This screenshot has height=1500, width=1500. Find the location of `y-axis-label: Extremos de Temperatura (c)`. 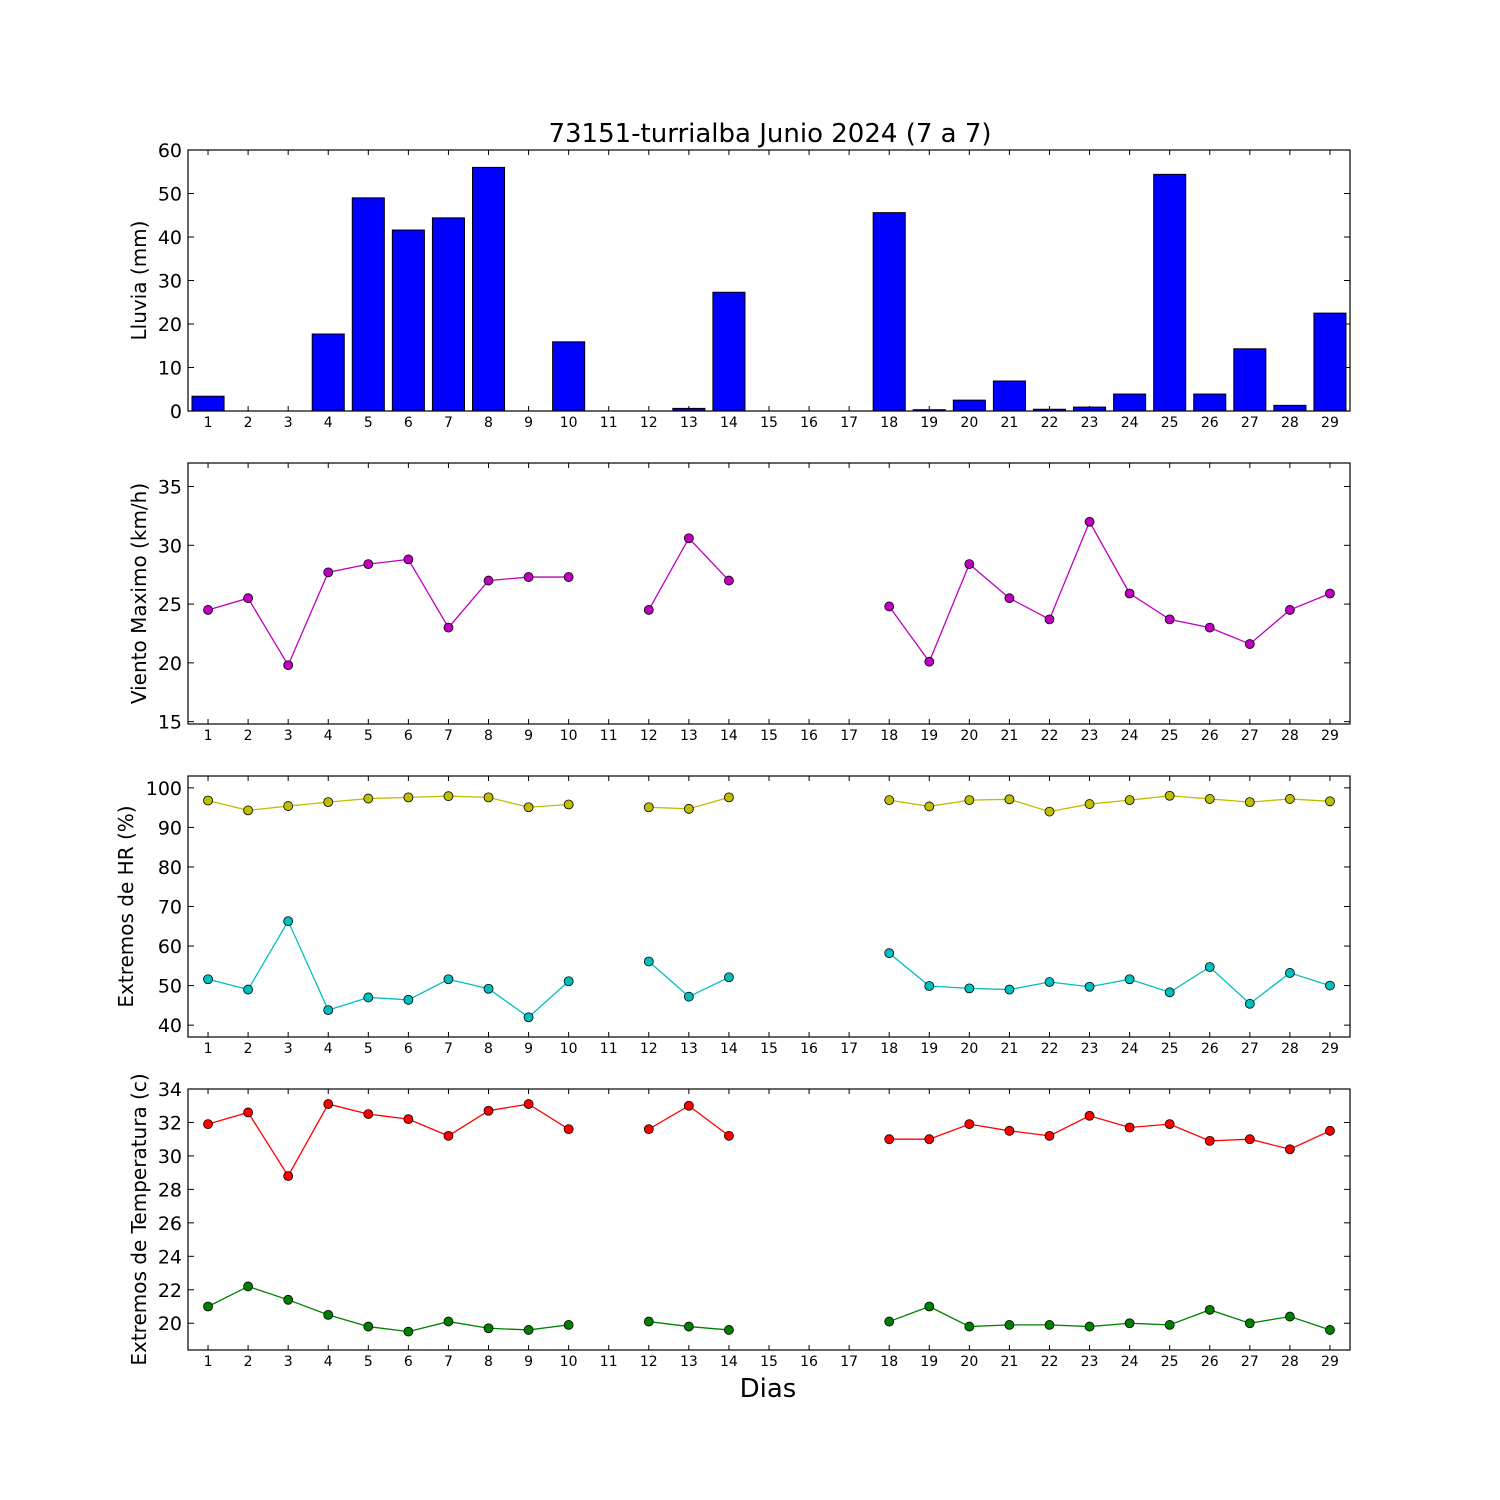

y-axis-label: Extremos de Temperatura (c) is located at coordinates (139, 1219).